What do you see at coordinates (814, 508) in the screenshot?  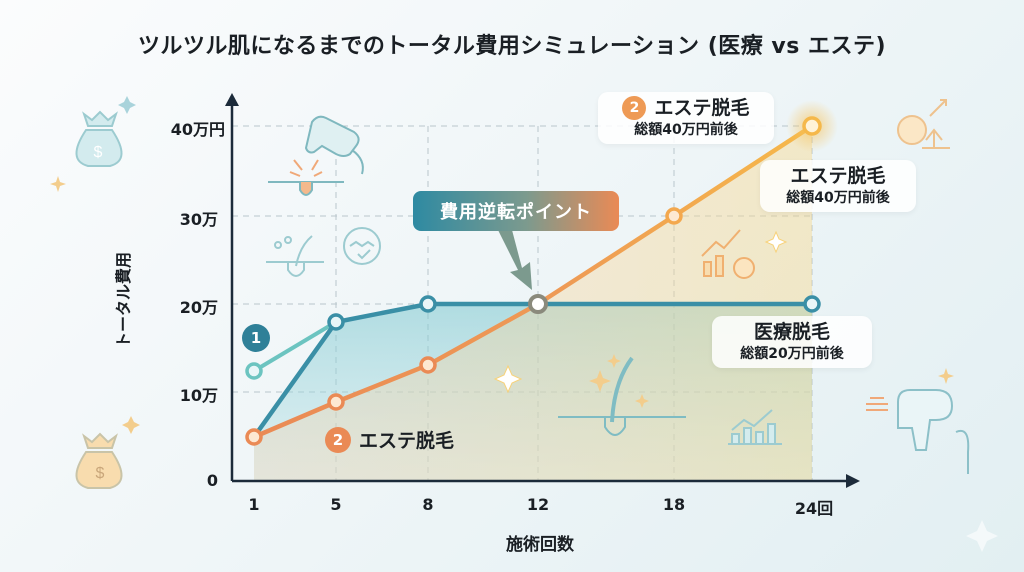 I see `x-tick-24: 24回` at bounding box center [814, 508].